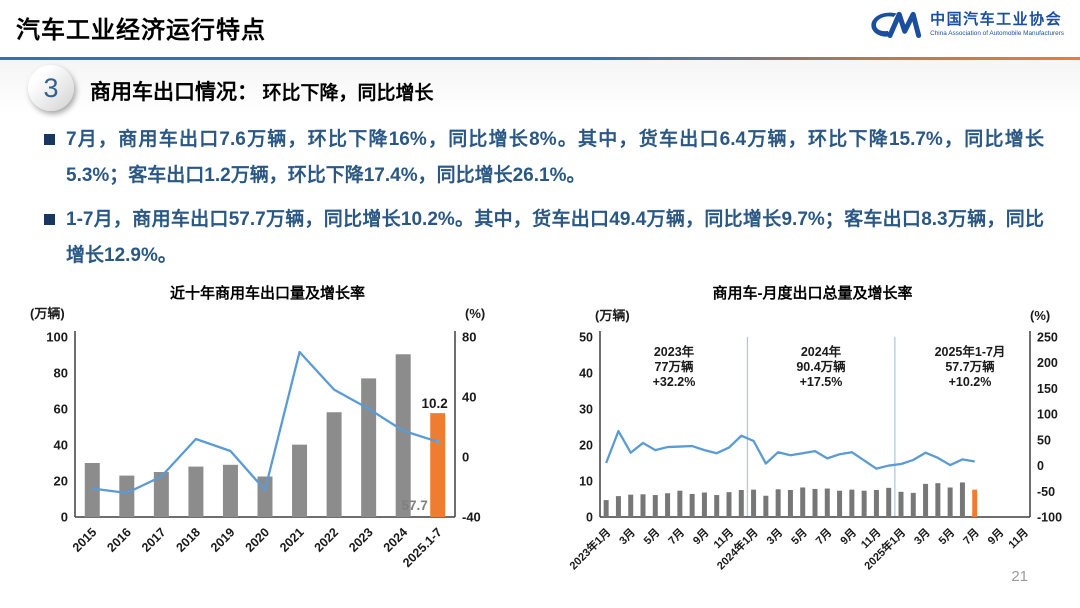  Describe the element at coordinates (1019, 576) in the screenshot. I see `page-number: 21` at that location.